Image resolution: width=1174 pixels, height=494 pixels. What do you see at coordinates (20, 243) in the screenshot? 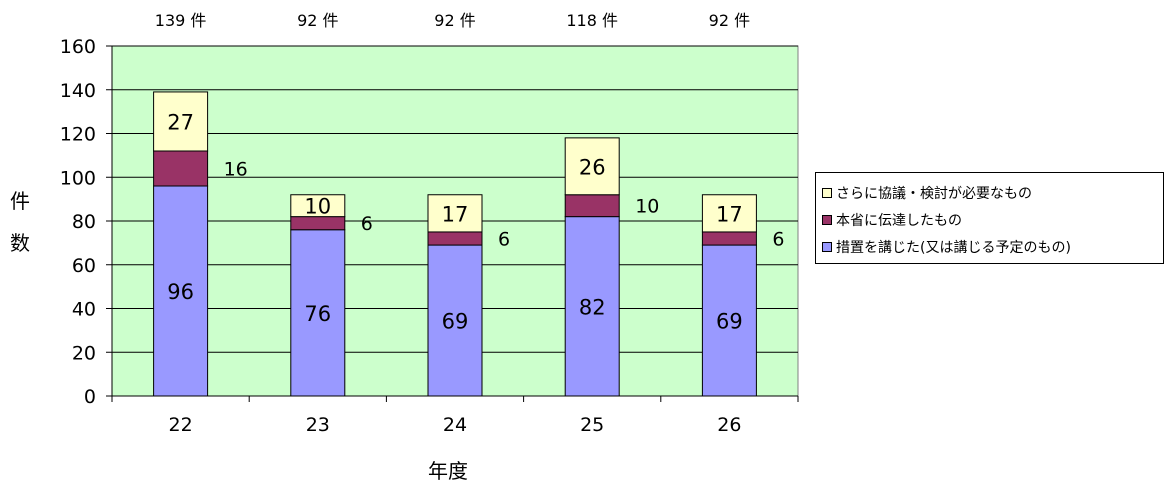
I see `y-axis-label-char-2: 数` at bounding box center [20, 243].